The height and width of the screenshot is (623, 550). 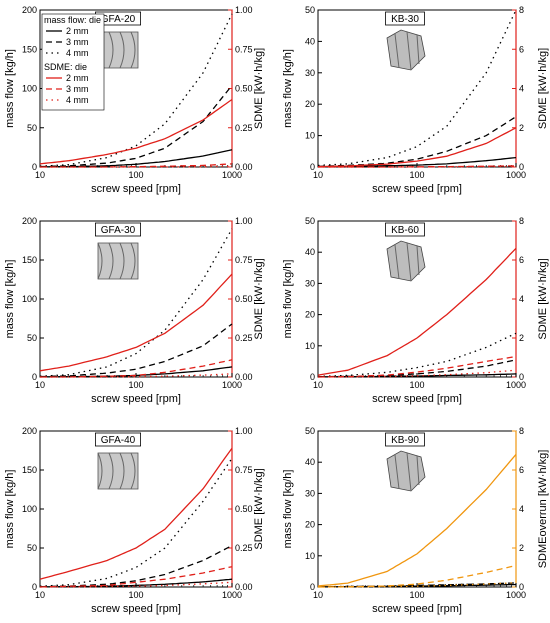 I want to click on legend-sdme-header: SDME: die, so click(x=65, y=67).